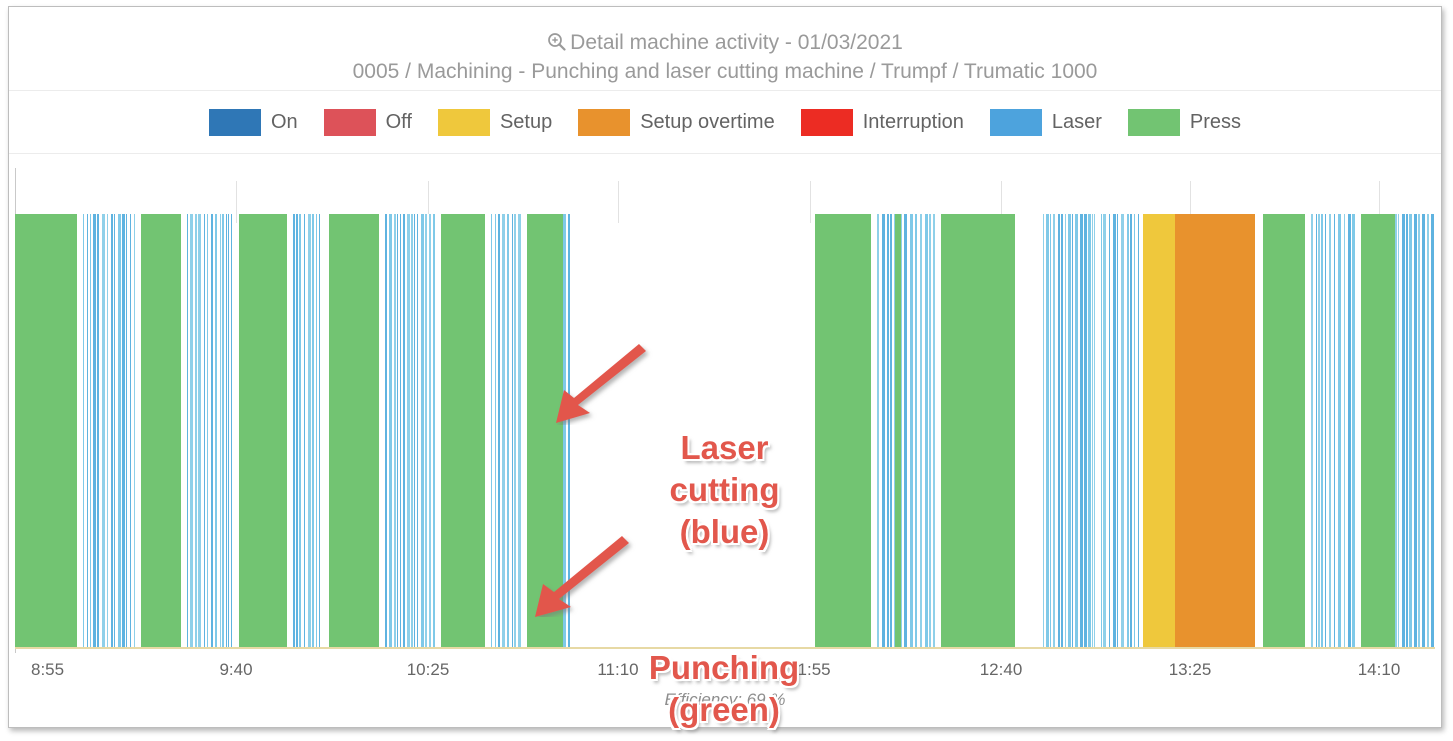 This screenshot has width=1453, height=741. What do you see at coordinates (1190, 669) in the screenshot?
I see `x-axis-tick-label: 13:25` at bounding box center [1190, 669].